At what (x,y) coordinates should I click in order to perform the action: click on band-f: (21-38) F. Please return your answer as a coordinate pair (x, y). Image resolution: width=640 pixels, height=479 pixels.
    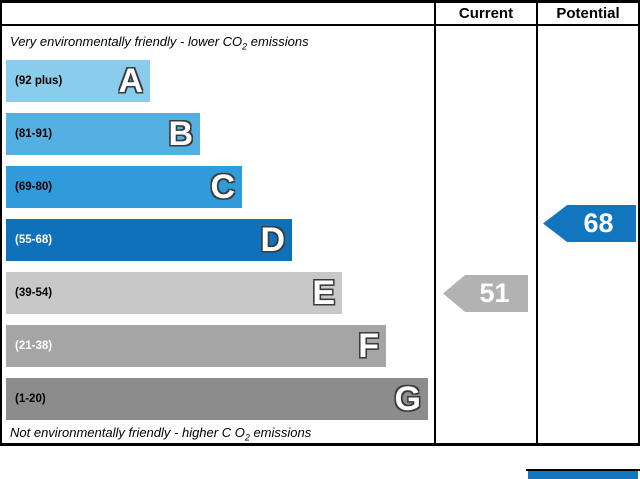
    Looking at the image, I should click on (196, 346).